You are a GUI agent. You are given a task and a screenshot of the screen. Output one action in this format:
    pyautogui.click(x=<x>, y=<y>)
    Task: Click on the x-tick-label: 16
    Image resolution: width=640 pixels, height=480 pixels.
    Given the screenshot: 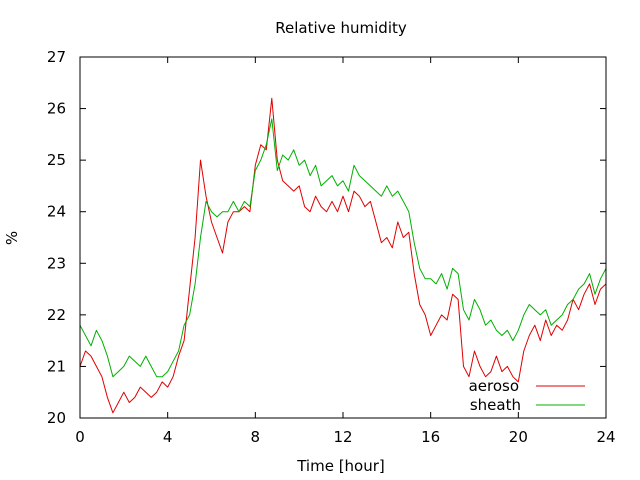 What is the action you would take?
    pyautogui.click(x=430, y=437)
    